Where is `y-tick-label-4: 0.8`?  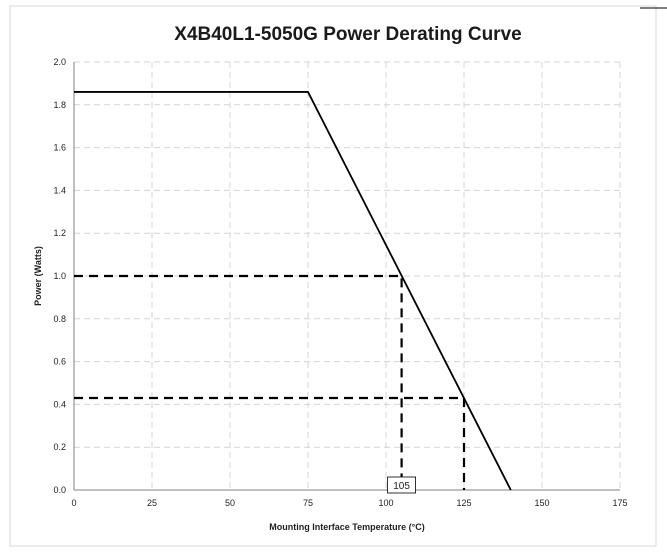
y-tick-label-4: 0.8 is located at coordinates (59, 319).